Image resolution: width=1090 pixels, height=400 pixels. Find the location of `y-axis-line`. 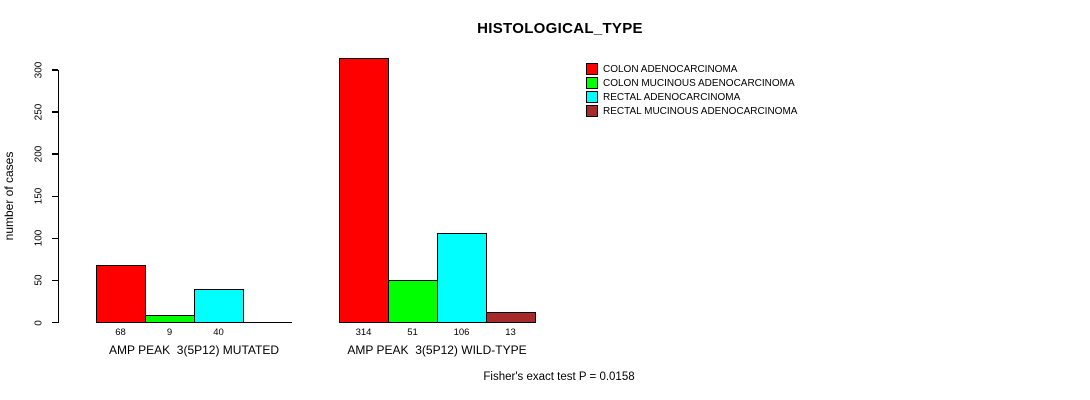

y-axis-line is located at coordinates (59, 196).